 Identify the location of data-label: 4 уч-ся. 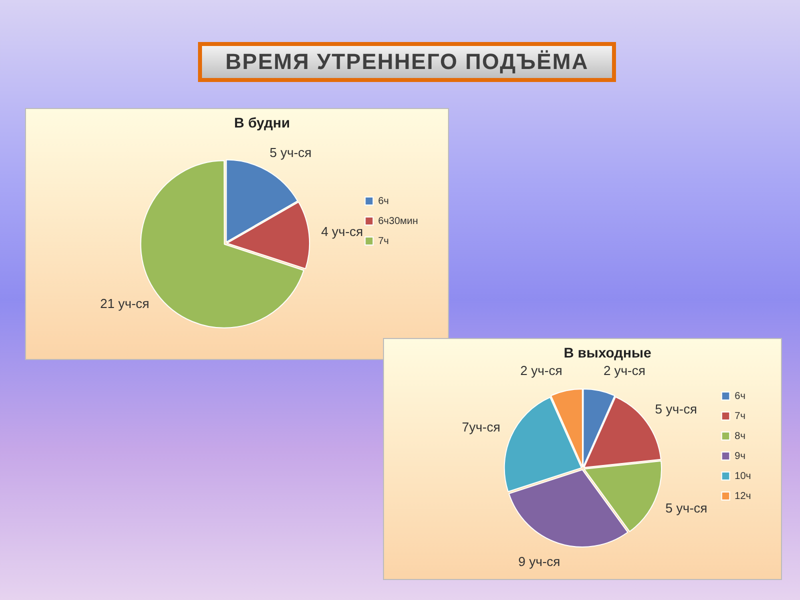
(342, 232).